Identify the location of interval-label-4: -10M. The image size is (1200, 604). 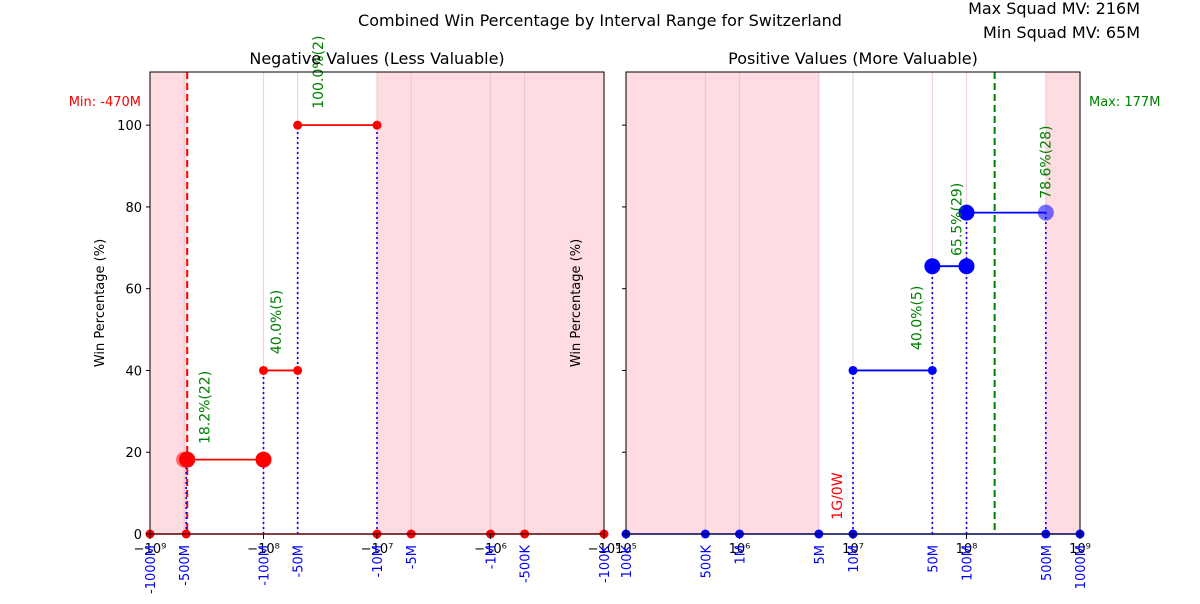
(378, 561).